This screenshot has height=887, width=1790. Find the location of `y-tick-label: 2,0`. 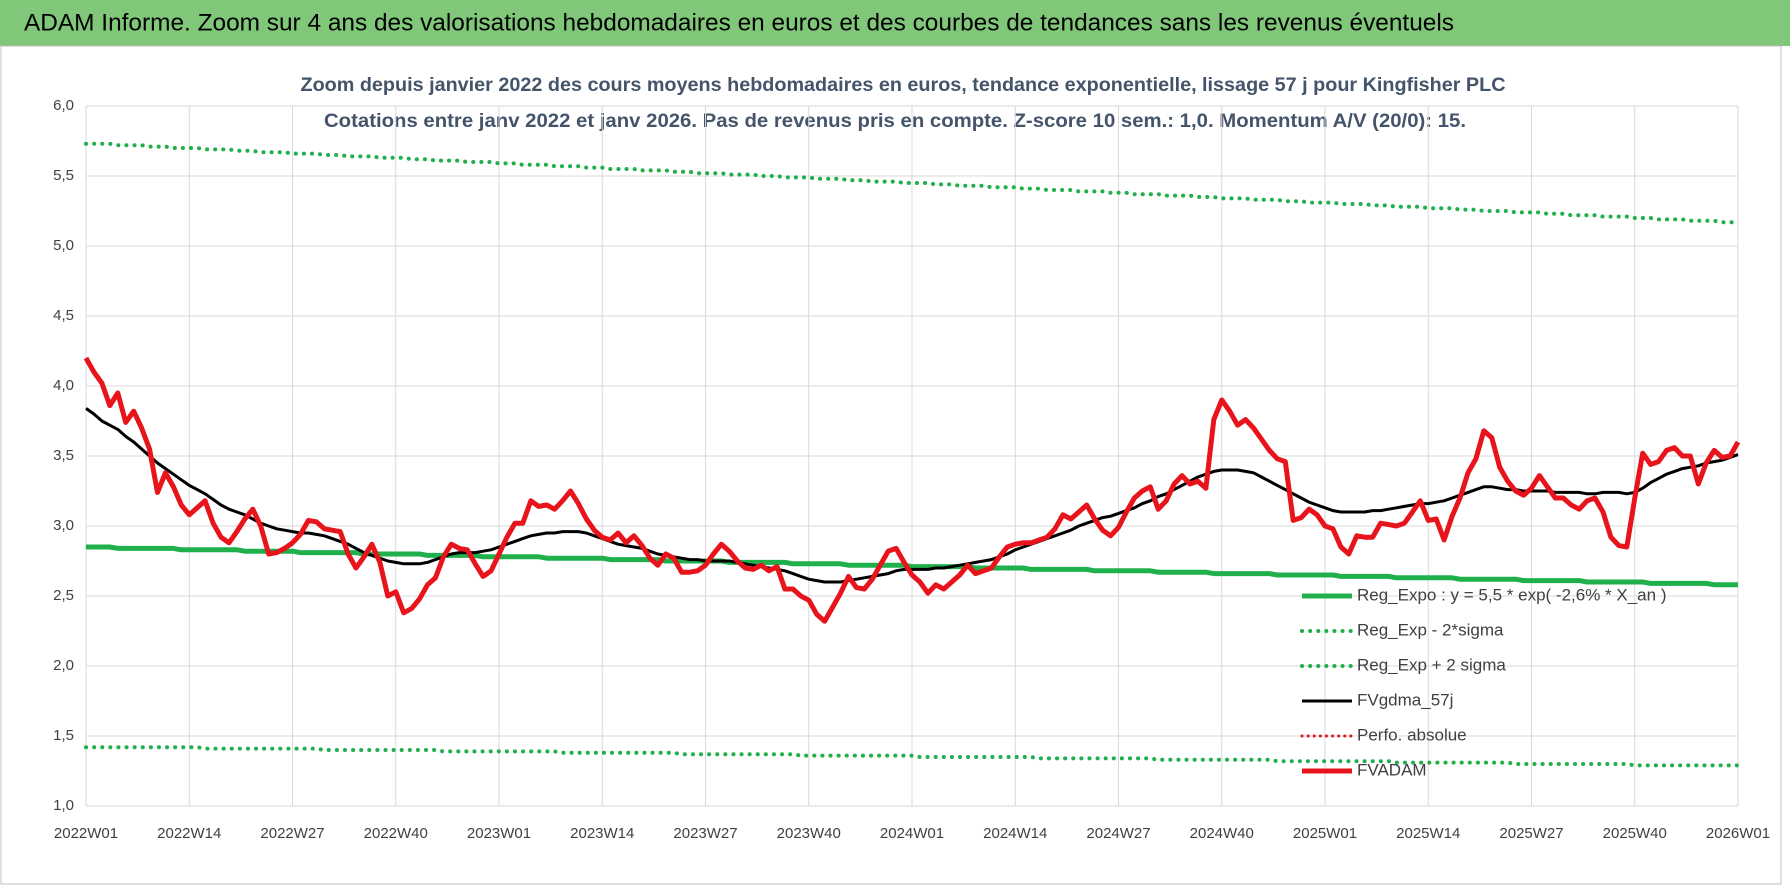

y-tick-label: 2,0 is located at coordinates (63, 665).